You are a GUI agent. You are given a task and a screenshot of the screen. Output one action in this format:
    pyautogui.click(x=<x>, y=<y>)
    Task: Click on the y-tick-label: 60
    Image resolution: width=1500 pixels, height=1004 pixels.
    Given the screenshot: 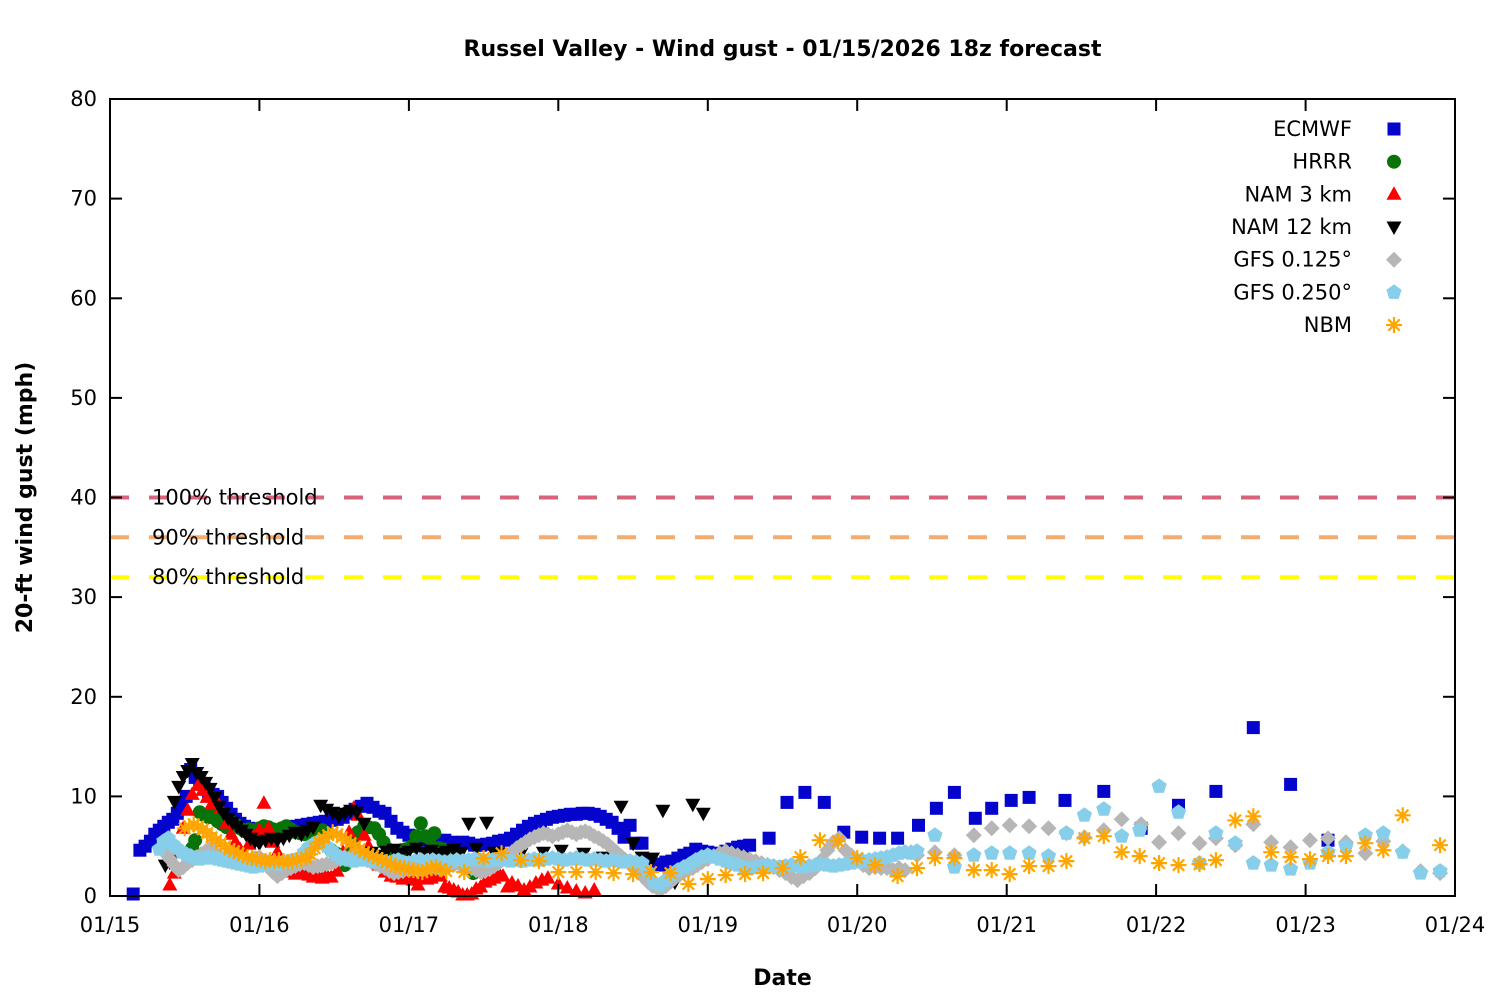 What is the action you would take?
    pyautogui.click(x=83, y=298)
    